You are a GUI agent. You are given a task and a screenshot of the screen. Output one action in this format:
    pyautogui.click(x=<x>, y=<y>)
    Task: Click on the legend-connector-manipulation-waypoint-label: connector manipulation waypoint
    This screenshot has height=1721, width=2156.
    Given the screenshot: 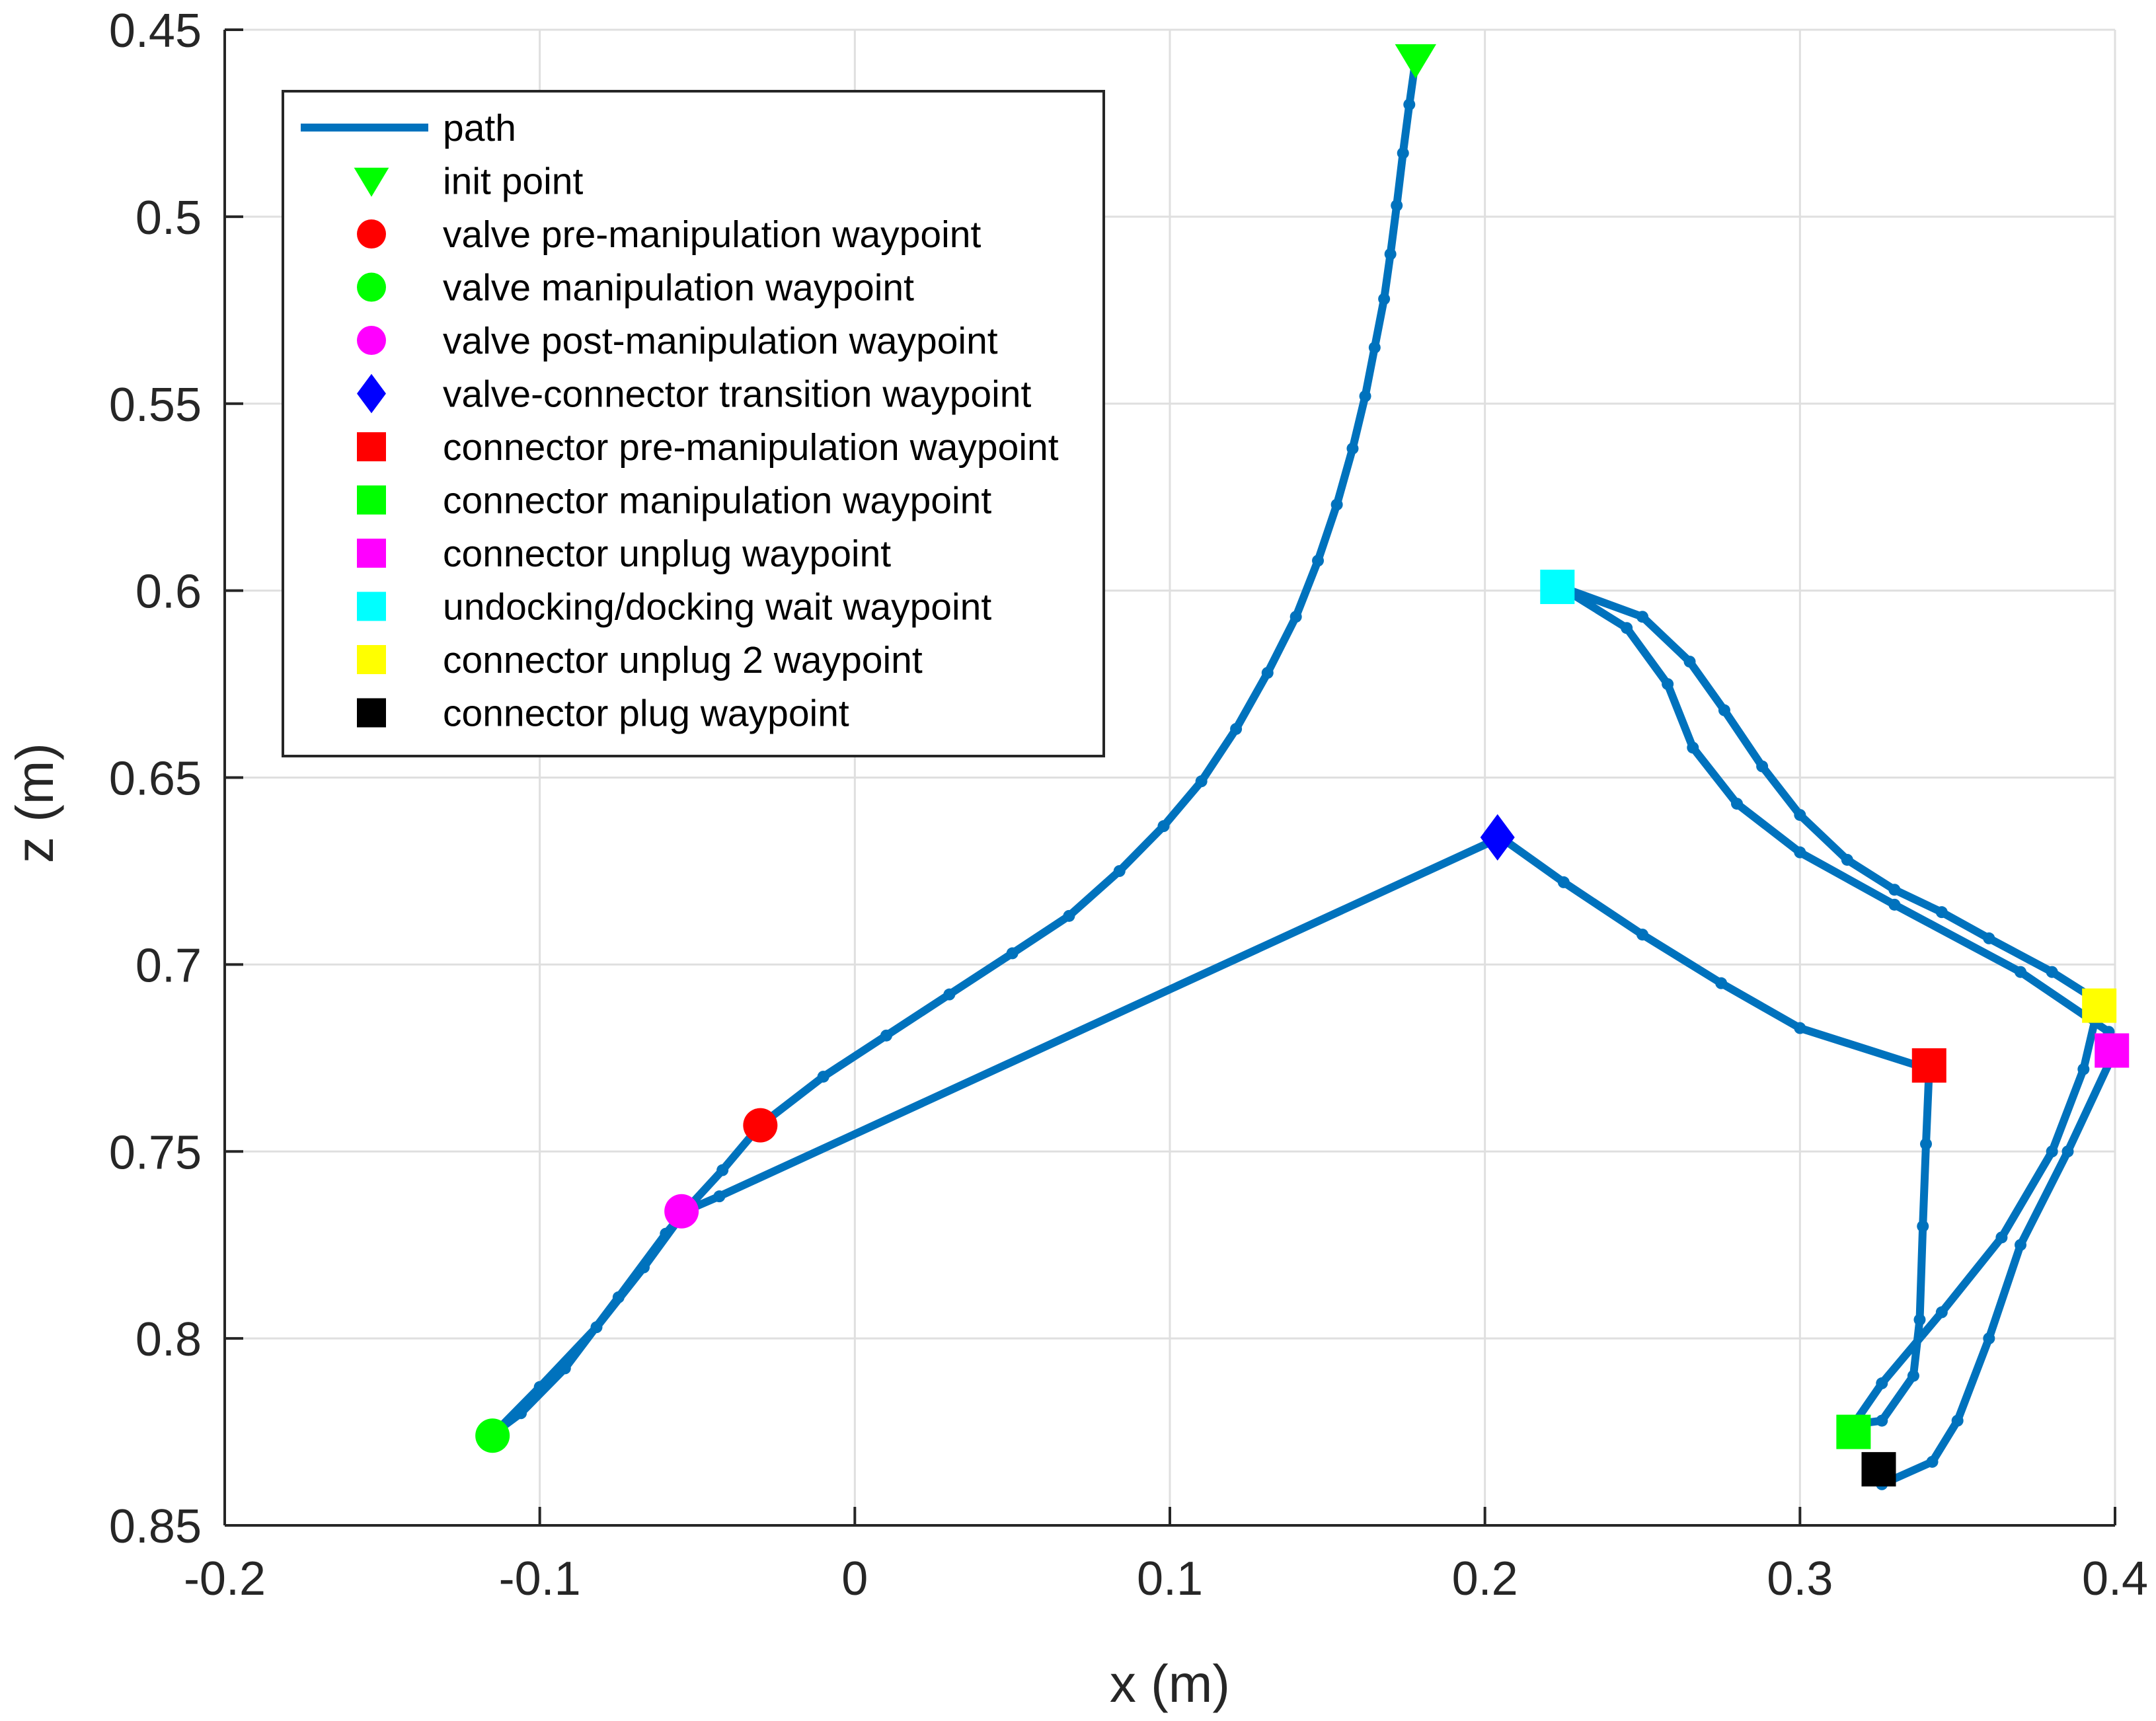 What is the action you would take?
    pyautogui.click(x=717, y=501)
    